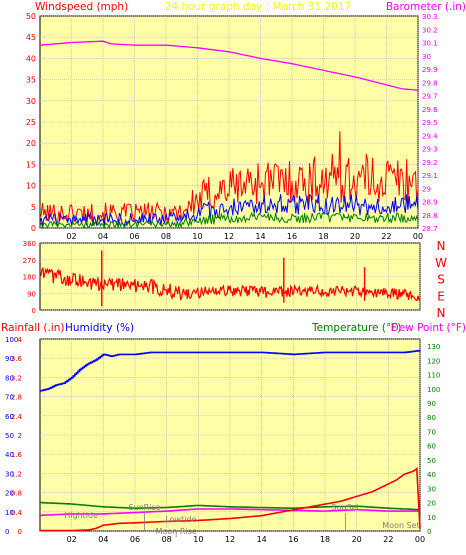 The width and height of the screenshot is (466, 555). Describe the element at coordinates (16, 378) in the screenshot. I see `rainfall-tick-label: 3.2` at that location.